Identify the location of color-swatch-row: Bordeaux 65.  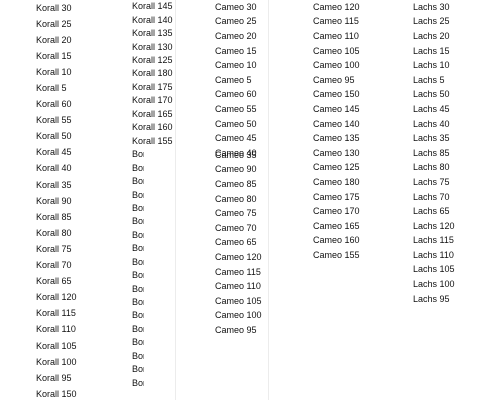
(117, 382).